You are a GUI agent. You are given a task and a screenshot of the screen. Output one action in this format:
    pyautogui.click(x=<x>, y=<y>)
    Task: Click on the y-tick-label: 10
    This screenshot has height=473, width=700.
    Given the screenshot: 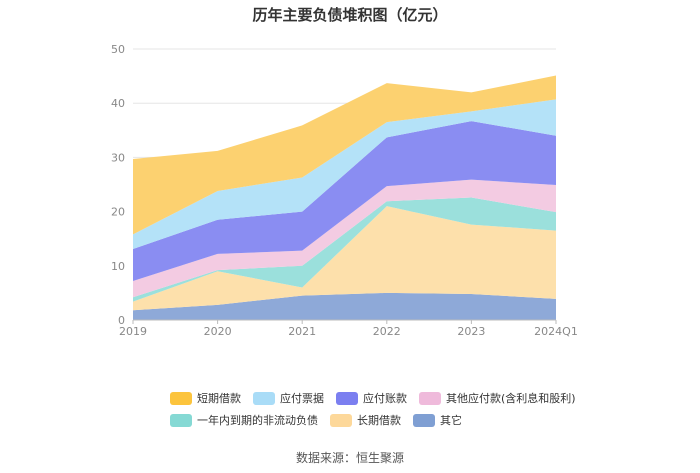 What is the action you would take?
    pyautogui.click(x=118, y=266)
    